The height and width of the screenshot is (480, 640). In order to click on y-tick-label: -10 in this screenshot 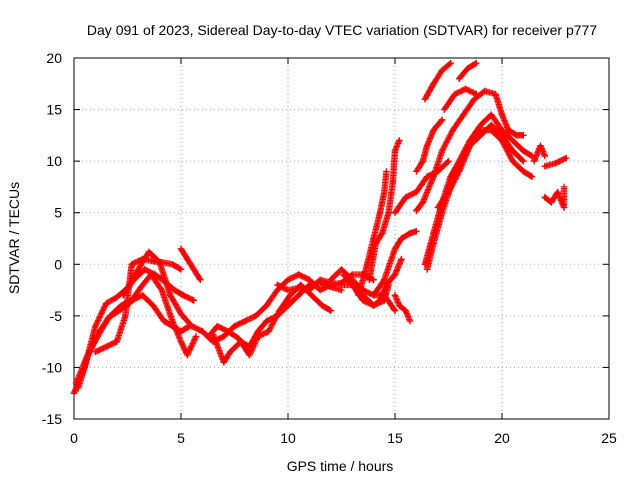, I will do `click(52, 367)`.